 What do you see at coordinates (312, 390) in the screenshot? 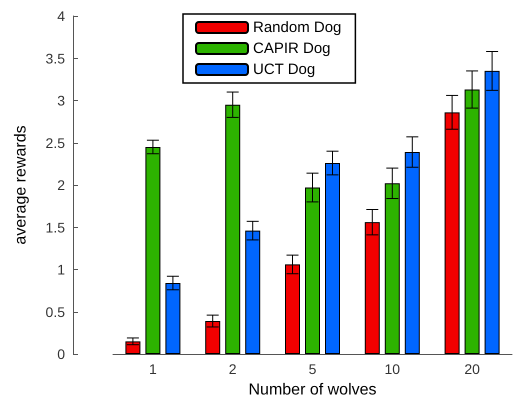
I see `x-axis-title: Number of wolves` at bounding box center [312, 390].